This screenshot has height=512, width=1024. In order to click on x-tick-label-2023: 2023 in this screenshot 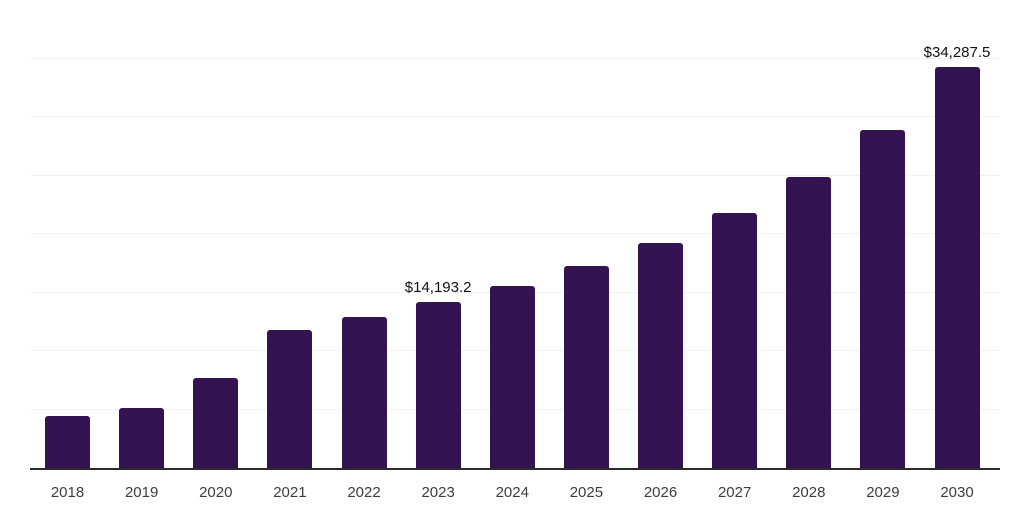, I will do `click(438, 492)`.